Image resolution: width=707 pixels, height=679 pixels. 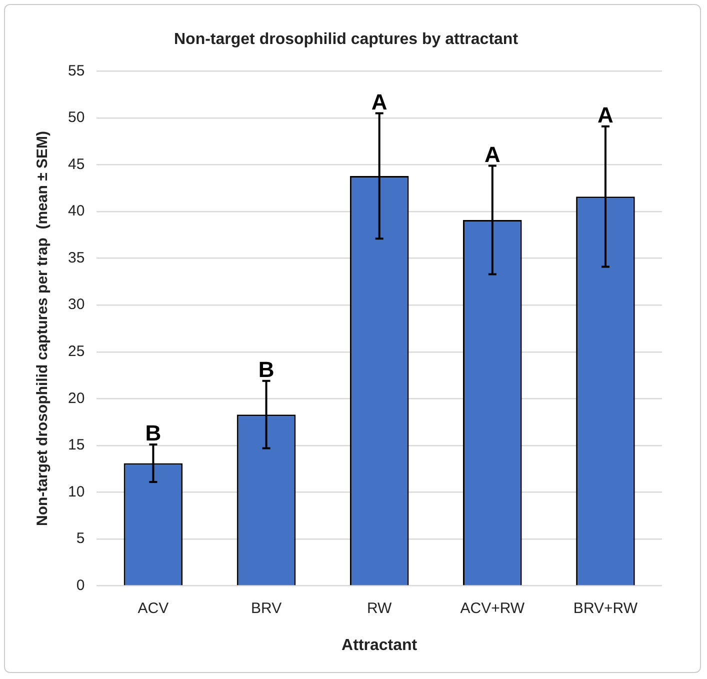 I want to click on y-axis-title: Non-target drosophilid captures per trap (mean ± SEM), so click(x=43, y=328).